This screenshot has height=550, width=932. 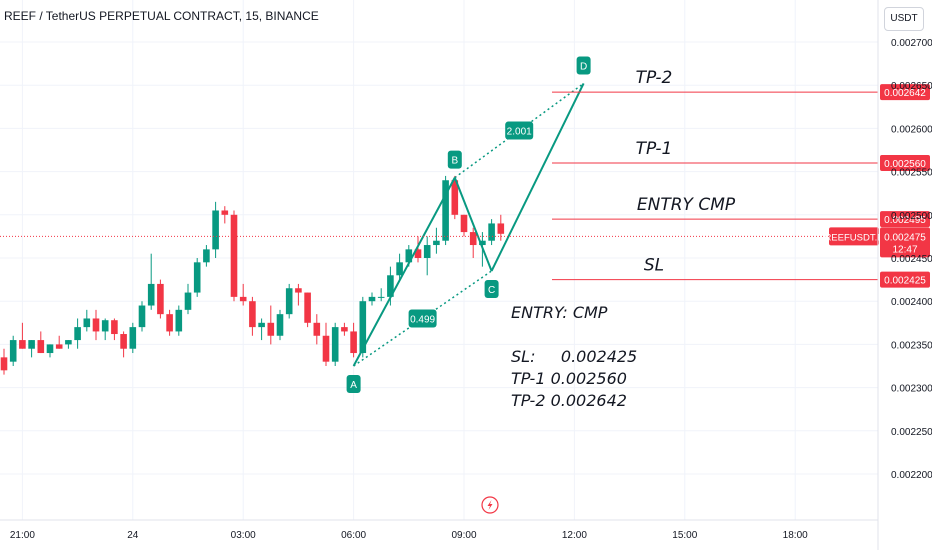 I want to click on pattern-point-label: B, so click(x=454, y=161).